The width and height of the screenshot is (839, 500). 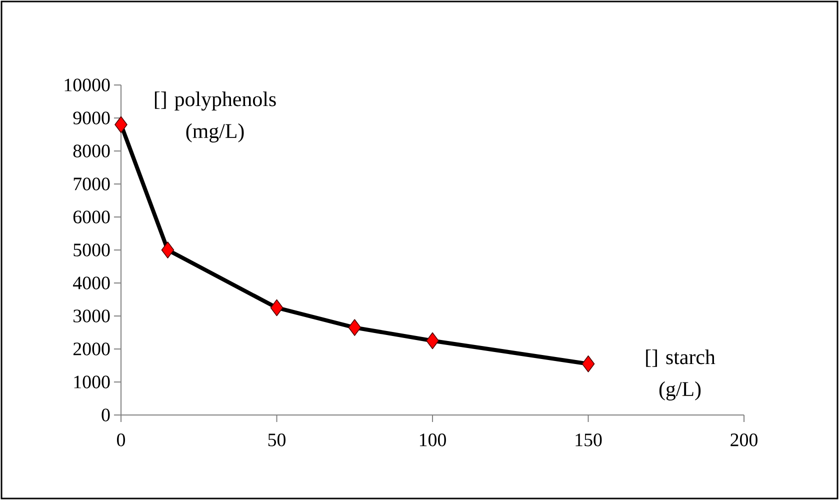 What do you see at coordinates (277, 440) in the screenshot?
I see `x-tick-label: 50` at bounding box center [277, 440].